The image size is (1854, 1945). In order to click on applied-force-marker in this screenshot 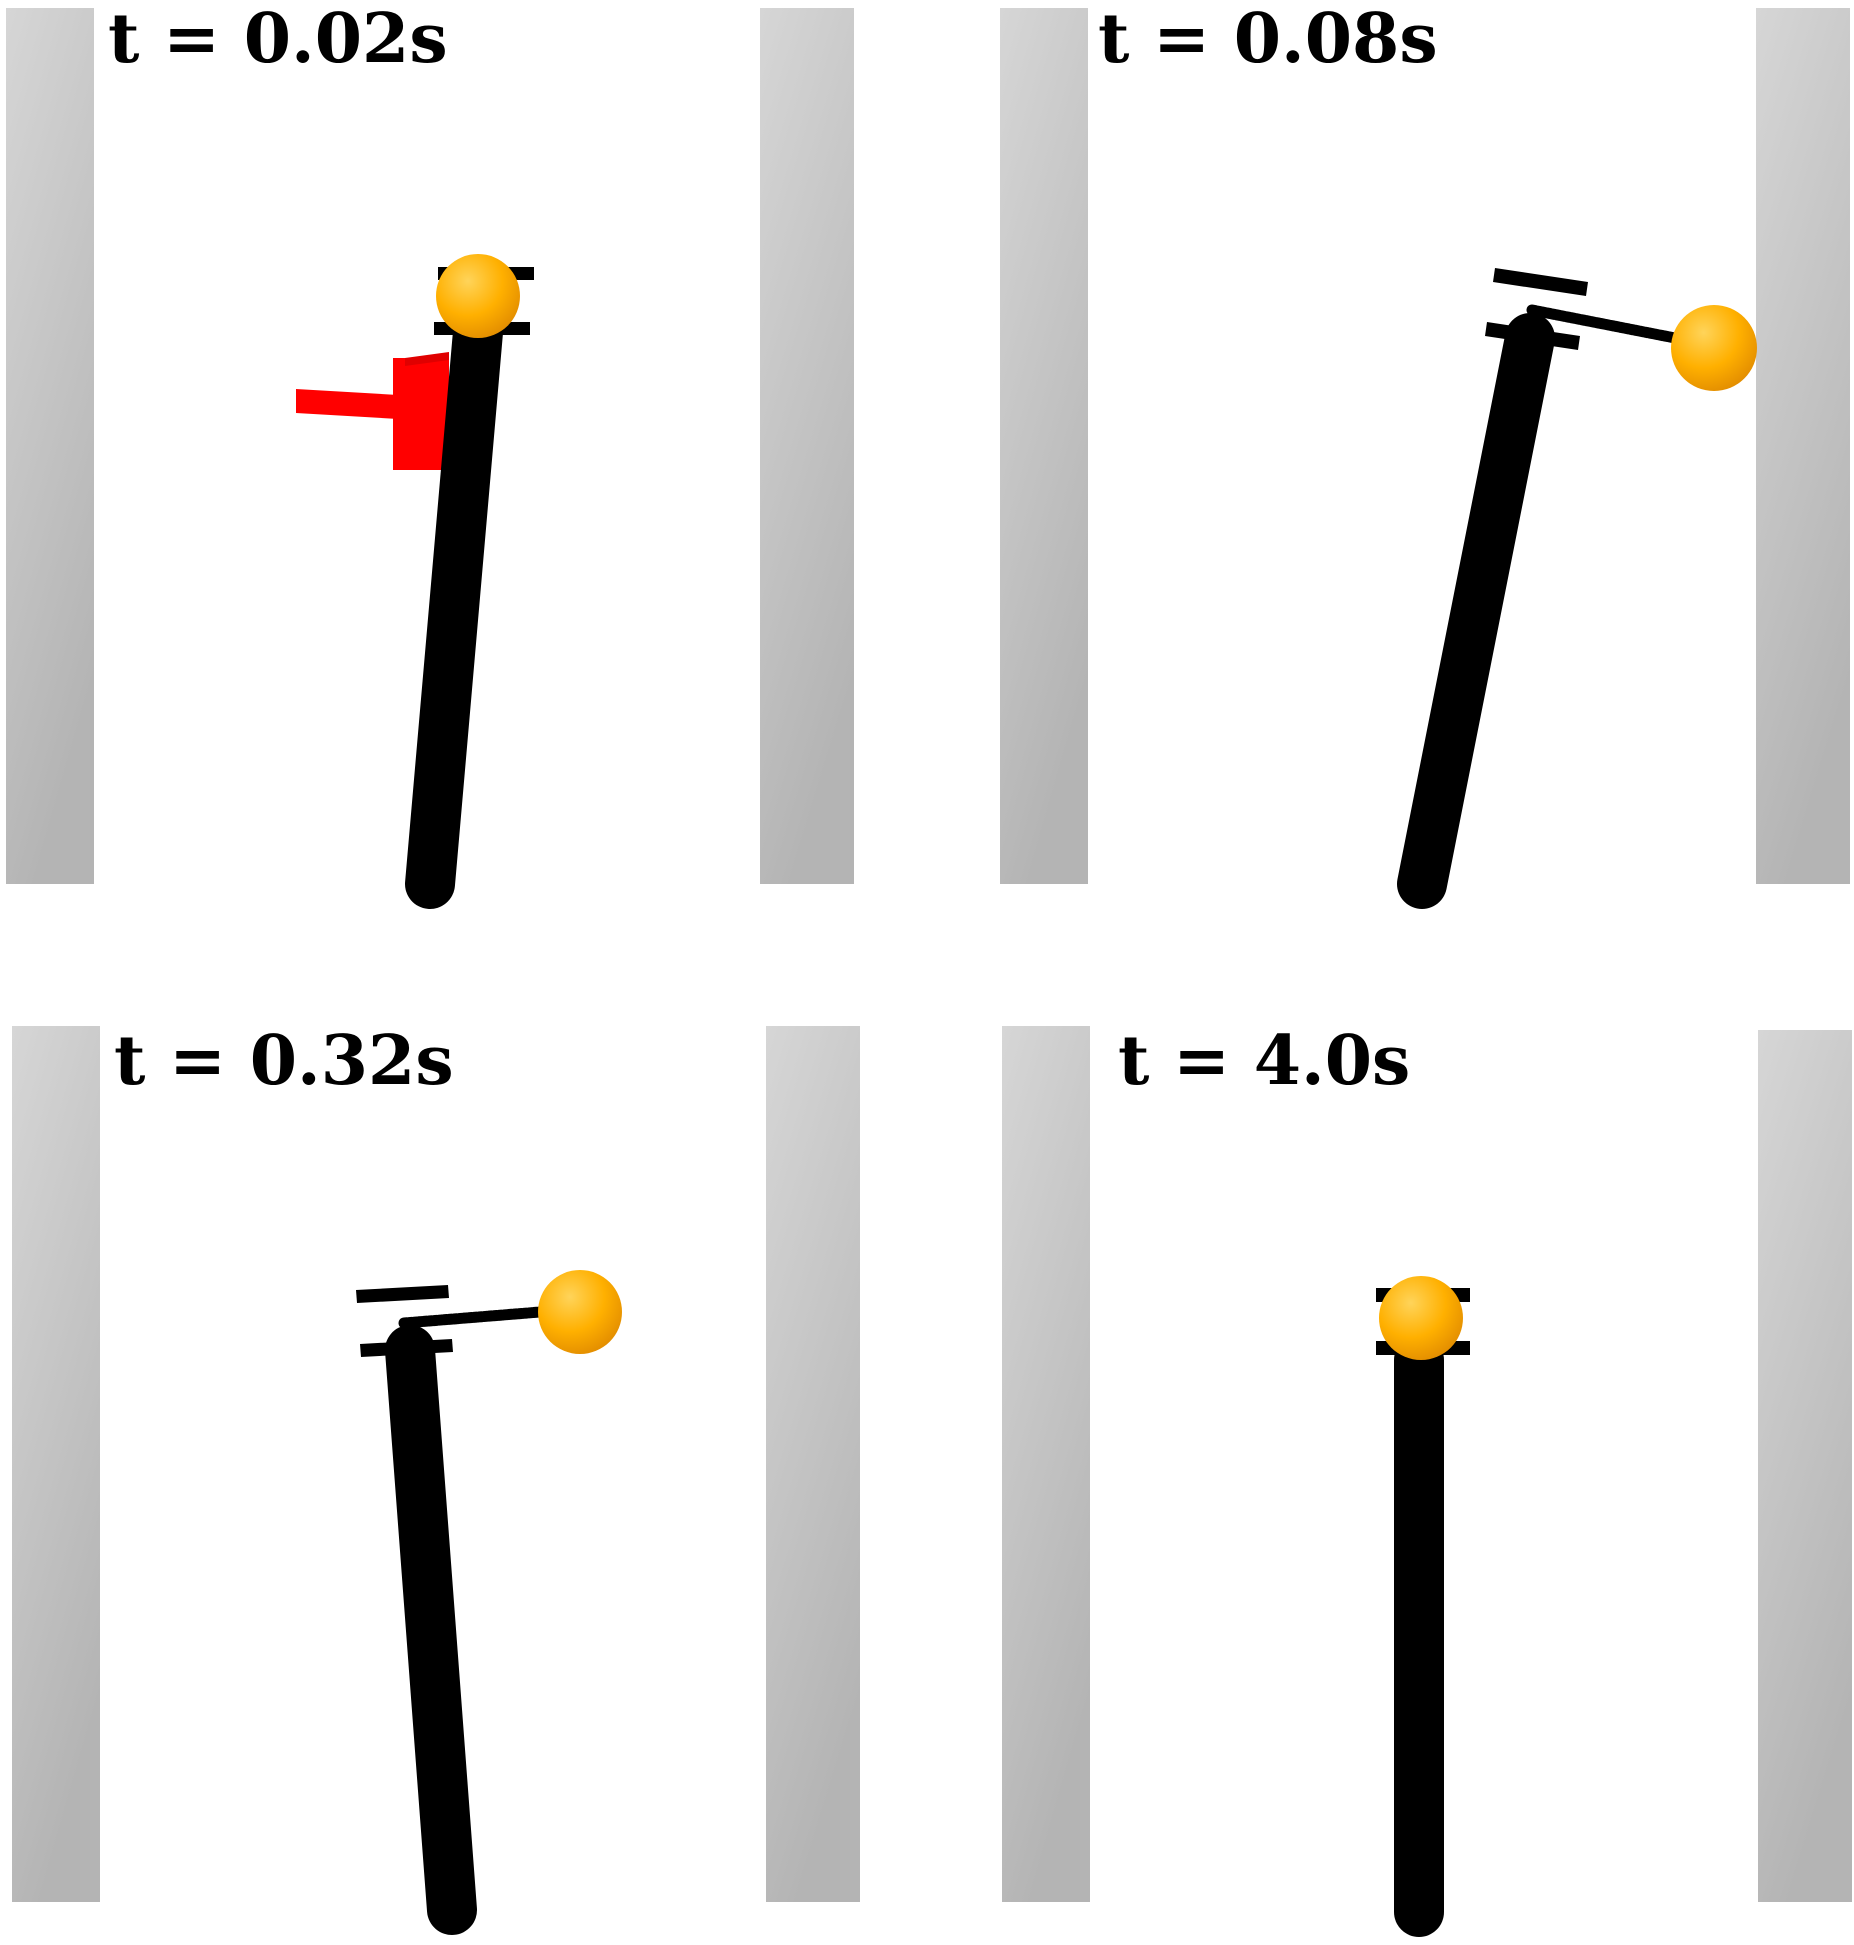, I will do `click(372, 411)`.